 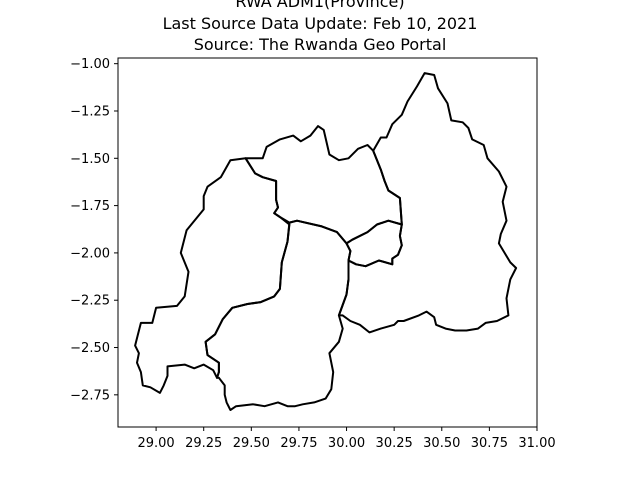 What do you see at coordinates (90, 348) in the screenshot?
I see `y-tick-label: −2.50` at bounding box center [90, 348].